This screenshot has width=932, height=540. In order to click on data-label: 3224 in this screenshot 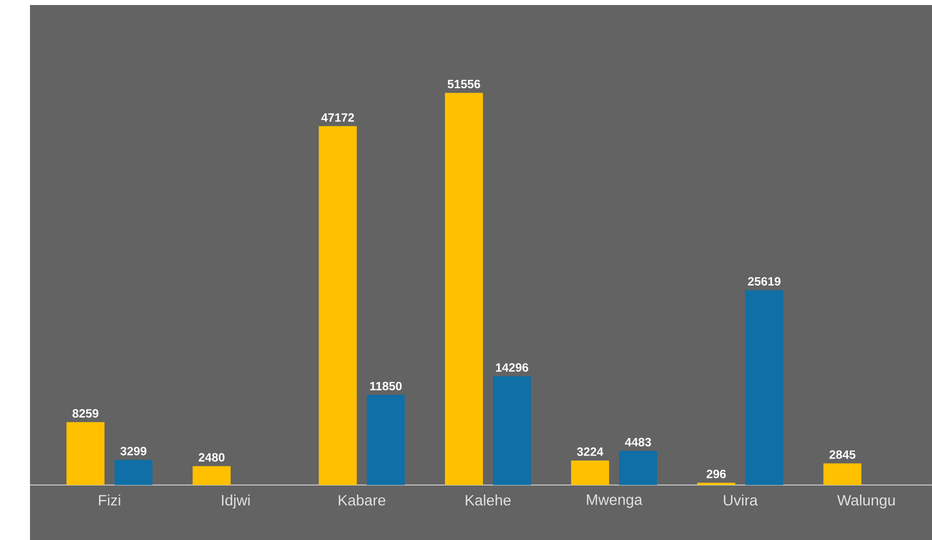, I will do `click(590, 451)`.